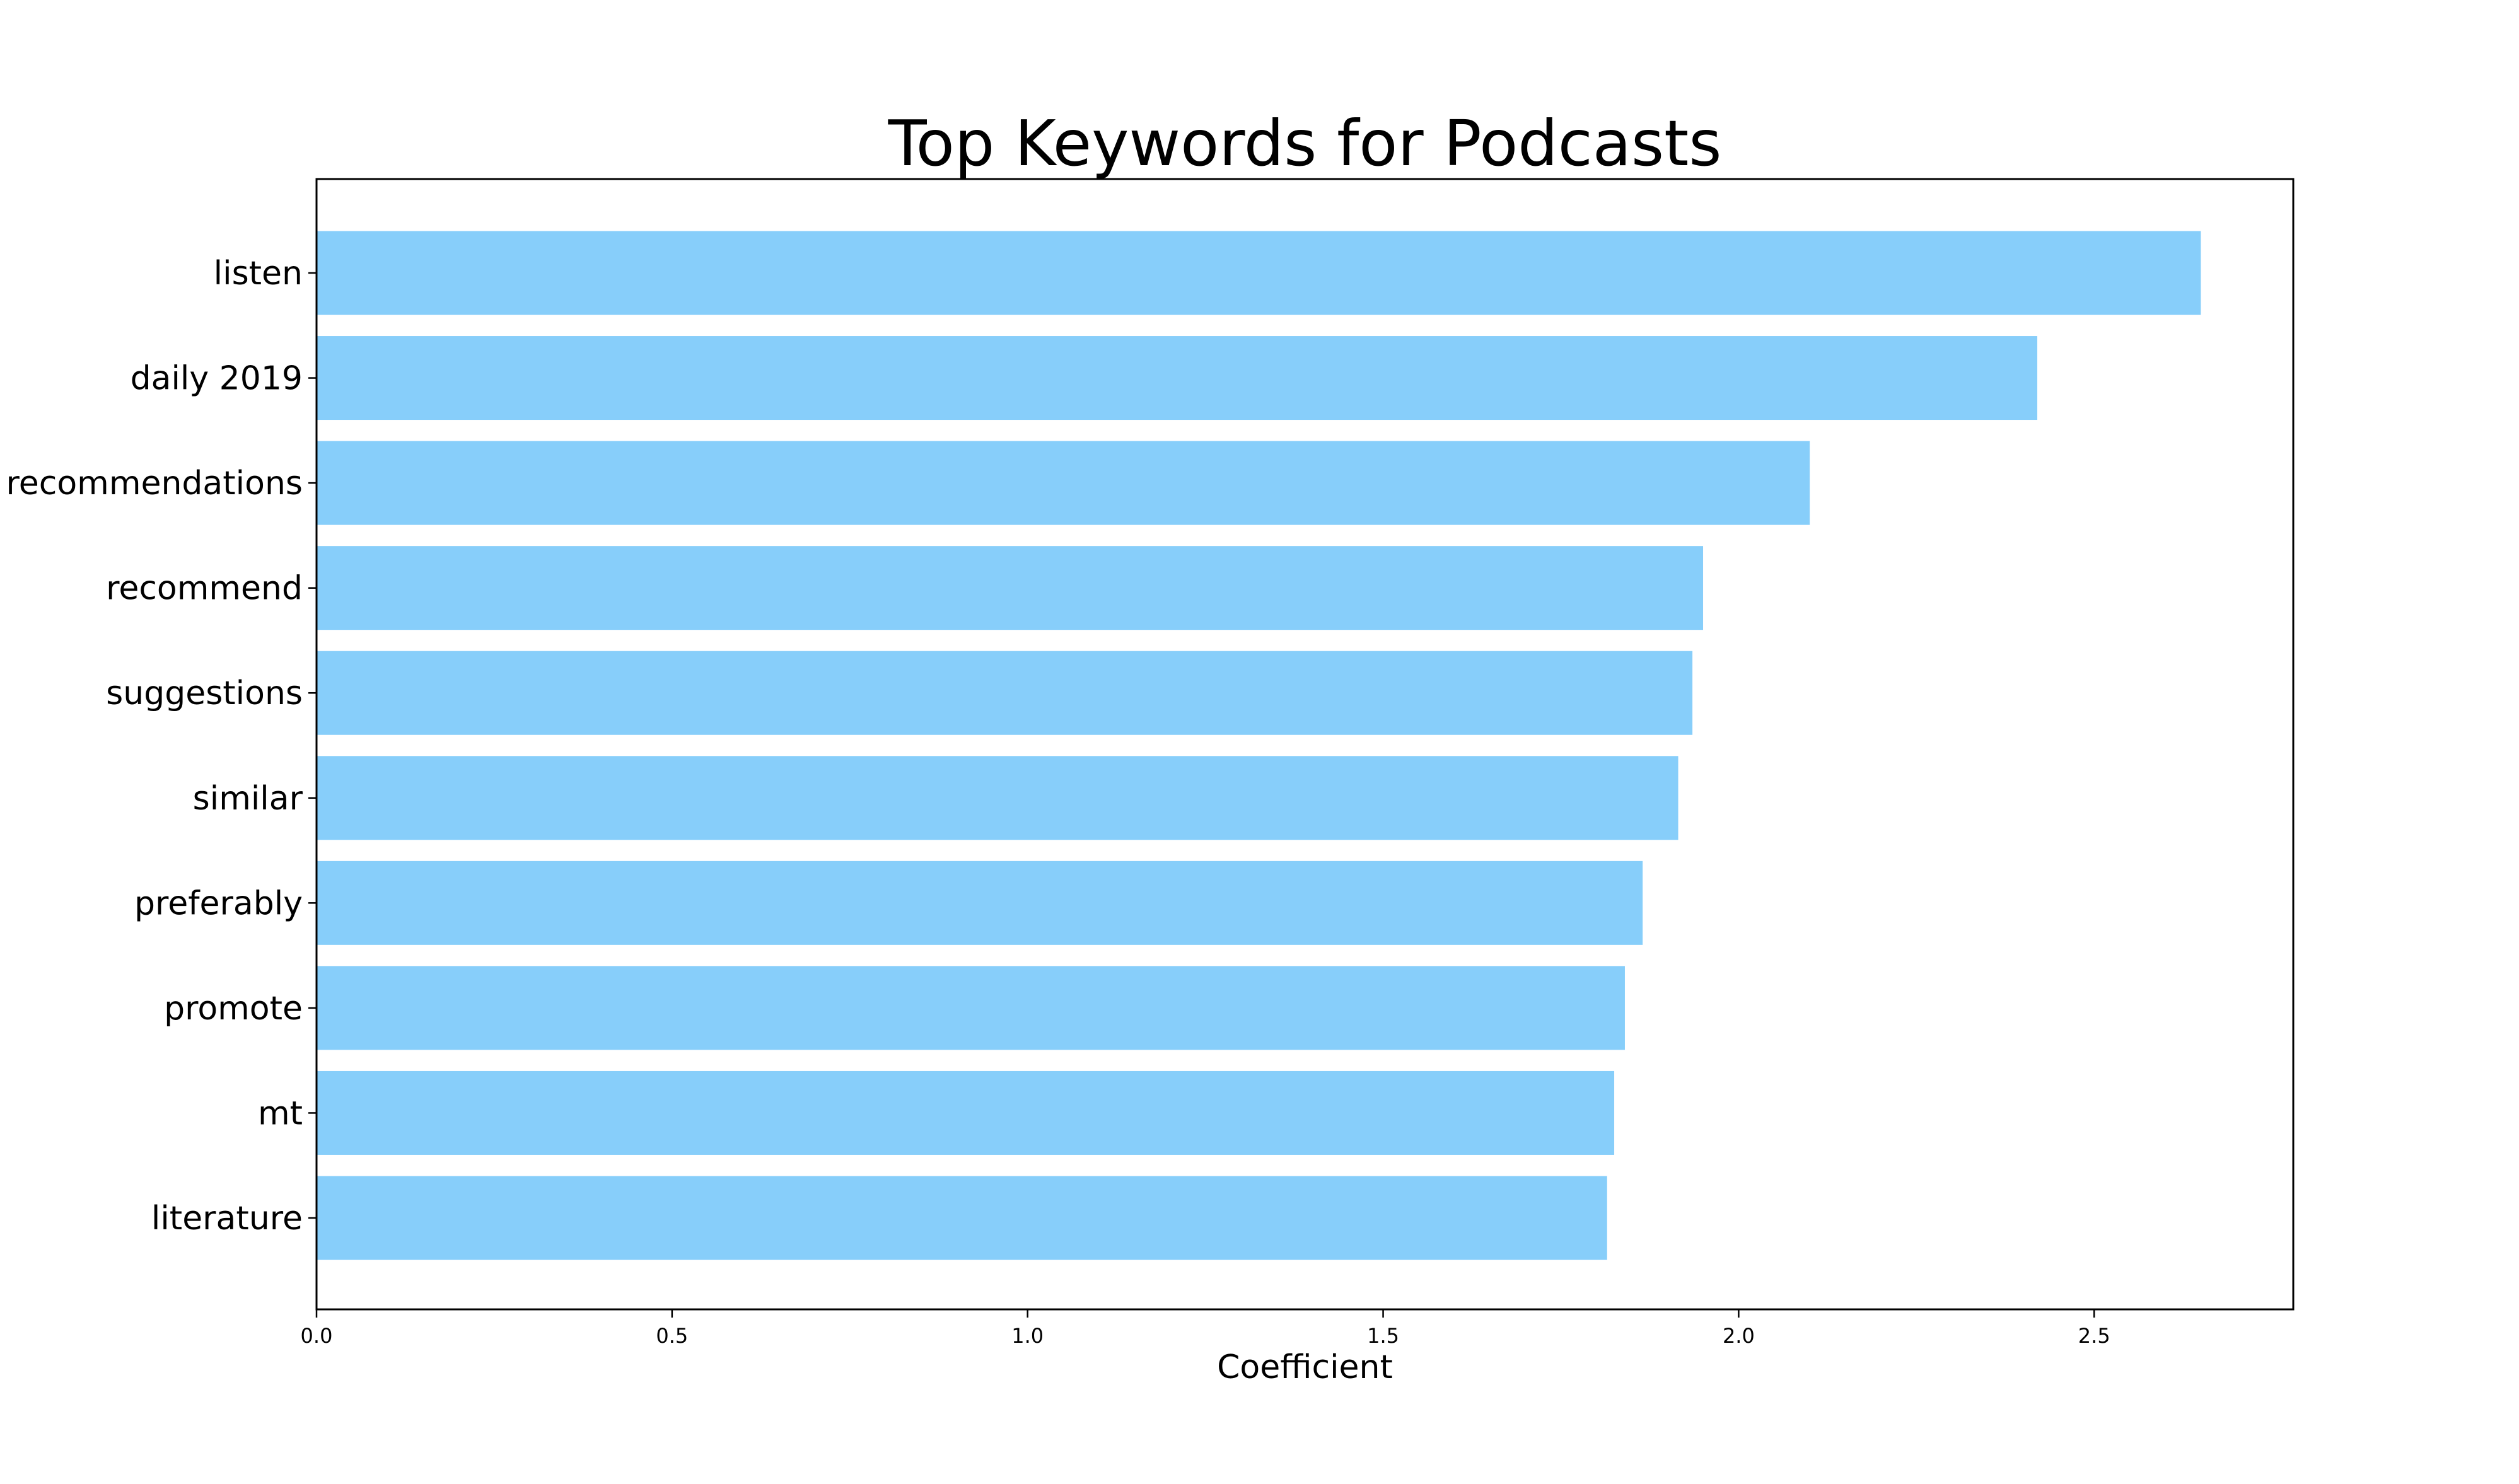 Image resolution: width=2519 pixels, height=1484 pixels. I want to click on y-tick-label: recommend, so click(204, 589).